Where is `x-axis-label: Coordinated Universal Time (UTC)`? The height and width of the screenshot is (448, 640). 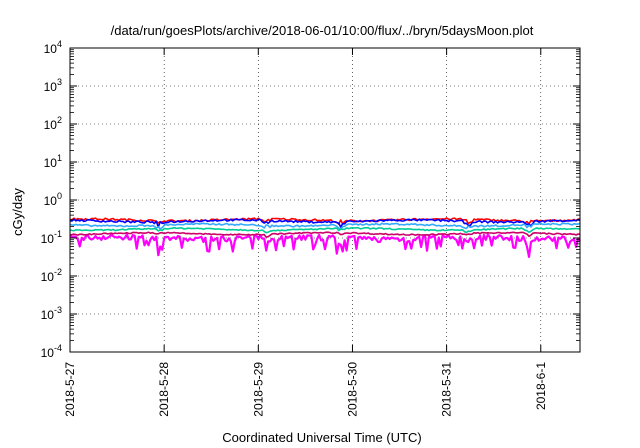
x-axis-label: Coordinated Universal Time (UTC) is located at coordinates (321, 437).